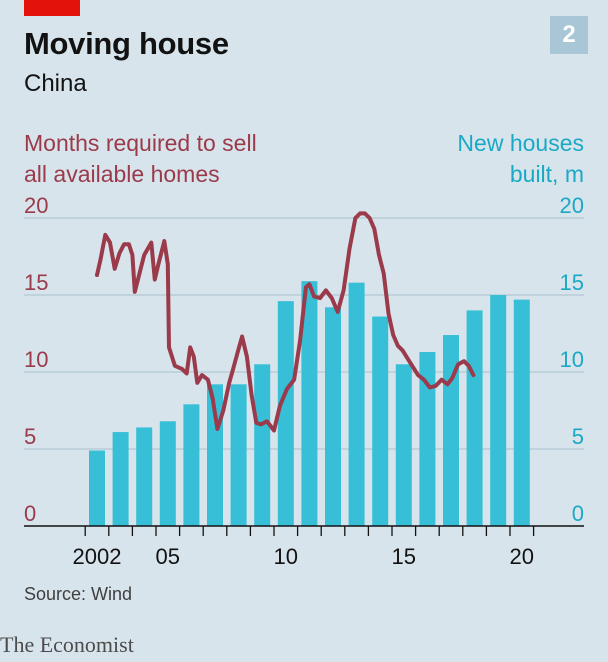 This screenshot has width=608, height=662. What do you see at coordinates (36, 359) in the screenshot?
I see `y-tick-left: 10` at bounding box center [36, 359].